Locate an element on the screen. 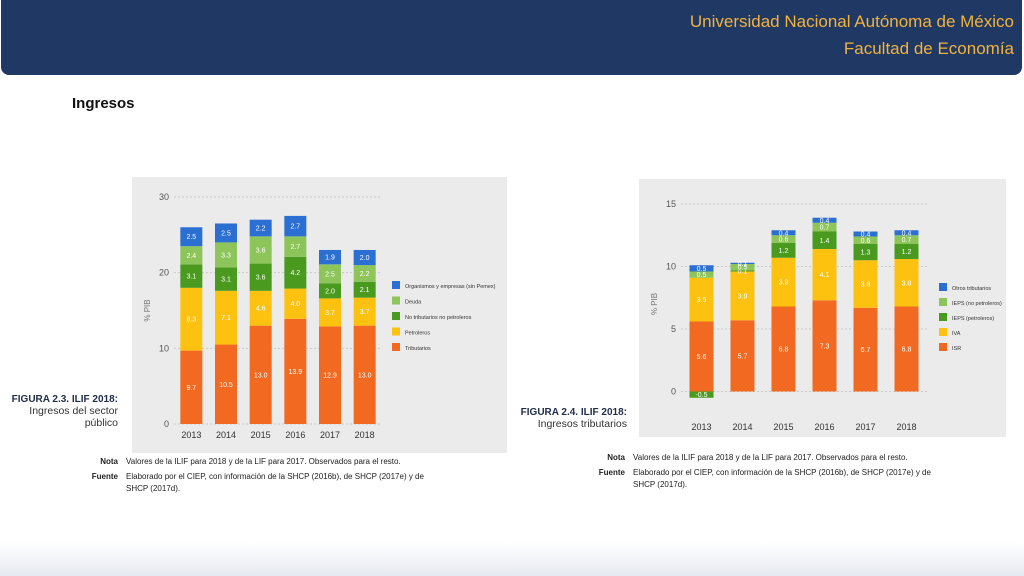 The height and width of the screenshot is (576, 1024). legend-label: IVA is located at coordinates (956, 334).